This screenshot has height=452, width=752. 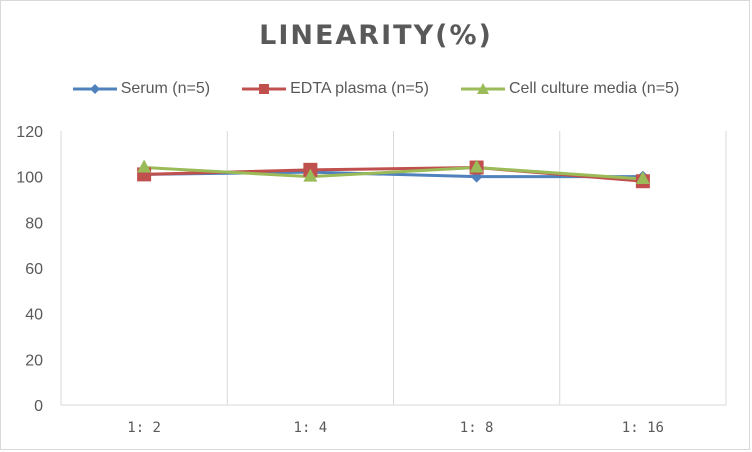 What do you see at coordinates (165, 88) in the screenshot?
I see `legend-label-serum: Serum (n=5)` at bounding box center [165, 88].